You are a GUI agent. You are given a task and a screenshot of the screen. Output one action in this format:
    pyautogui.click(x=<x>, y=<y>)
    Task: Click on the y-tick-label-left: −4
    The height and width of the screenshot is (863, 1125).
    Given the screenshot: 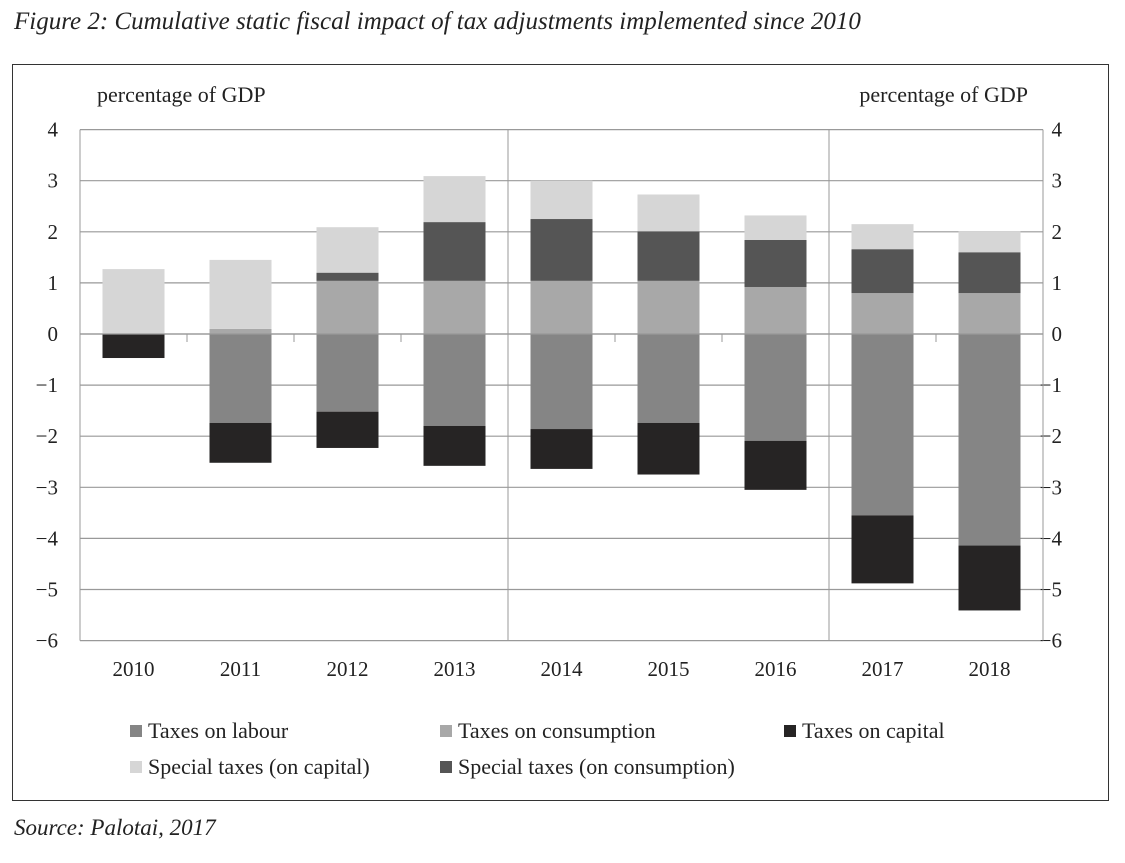 What is the action you would take?
    pyautogui.click(x=47, y=538)
    